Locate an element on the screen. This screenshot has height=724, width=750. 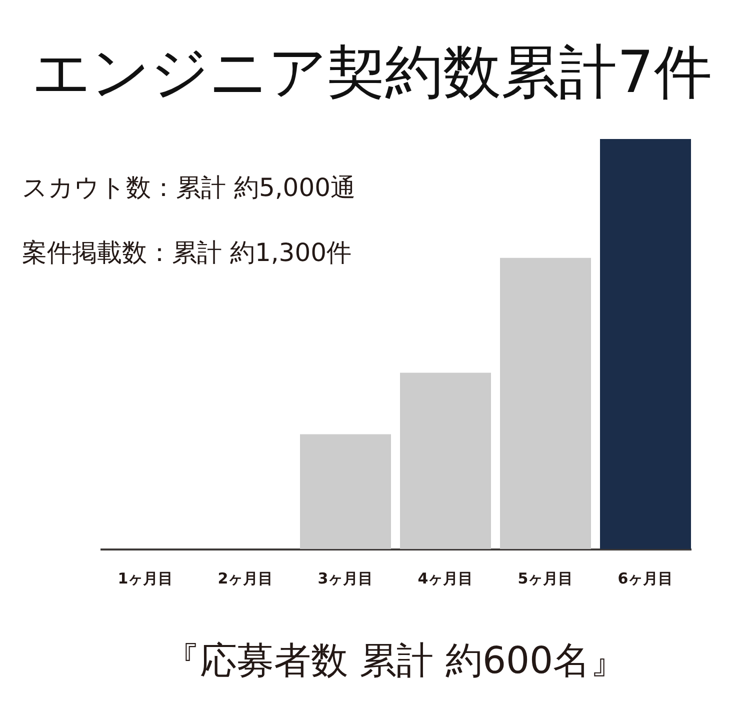
text: 『応募者数 累計 約600名』 is located at coordinates (395, 660).